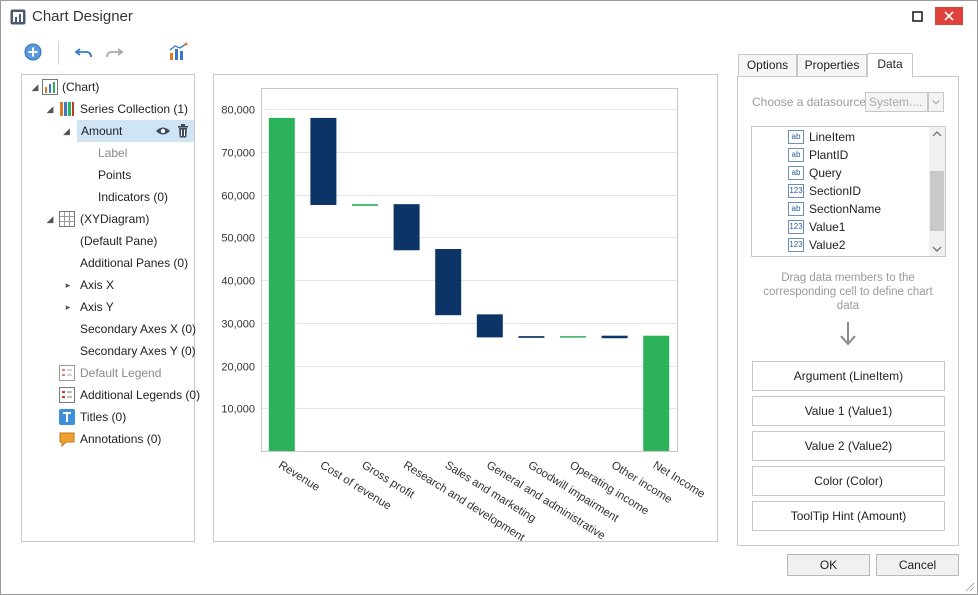 The width and height of the screenshot is (978, 595). What do you see at coordinates (825, 173) in the screenshot?
I see `field-name: Query` at bounding box center [825, 173].